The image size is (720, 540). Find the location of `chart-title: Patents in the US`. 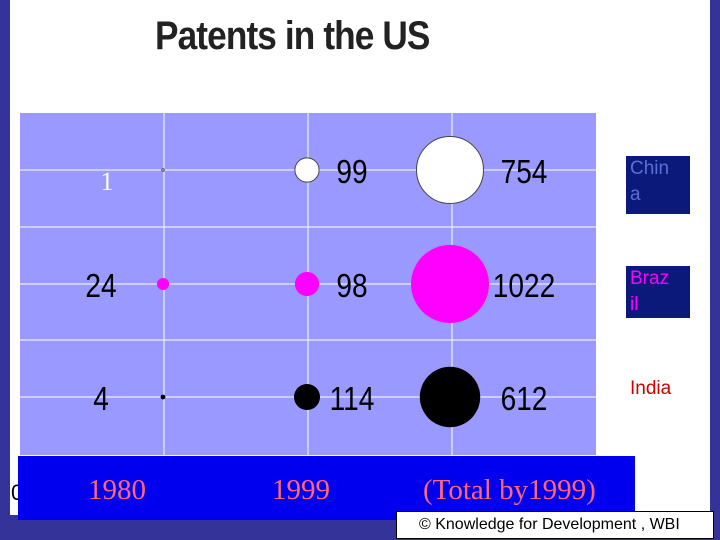

chart-title: Patents in the US is located at coordinates (292, 36).